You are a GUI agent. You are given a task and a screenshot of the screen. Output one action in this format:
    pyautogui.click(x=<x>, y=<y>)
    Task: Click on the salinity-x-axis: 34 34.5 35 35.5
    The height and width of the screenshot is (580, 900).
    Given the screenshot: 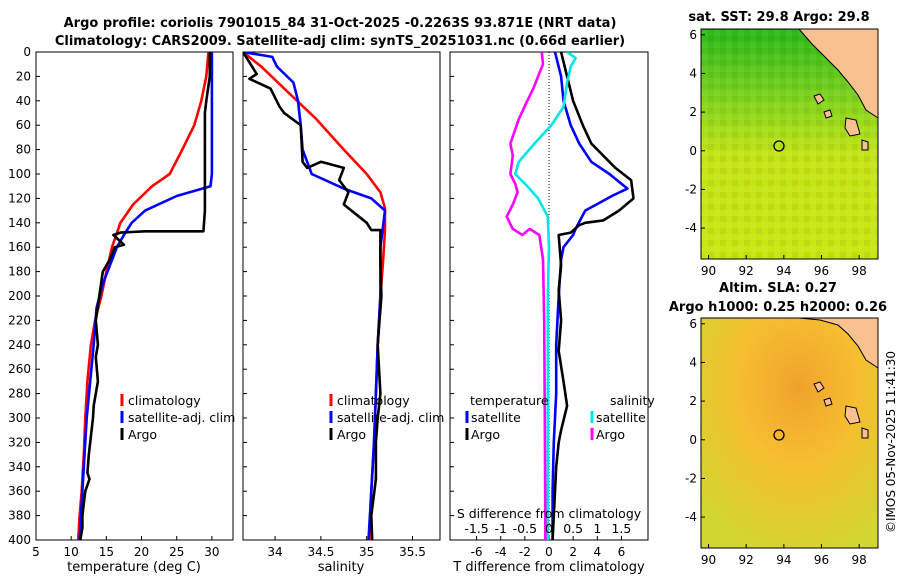 What is the action you would take?
    pyautogui.click(x=346, y=547)
    